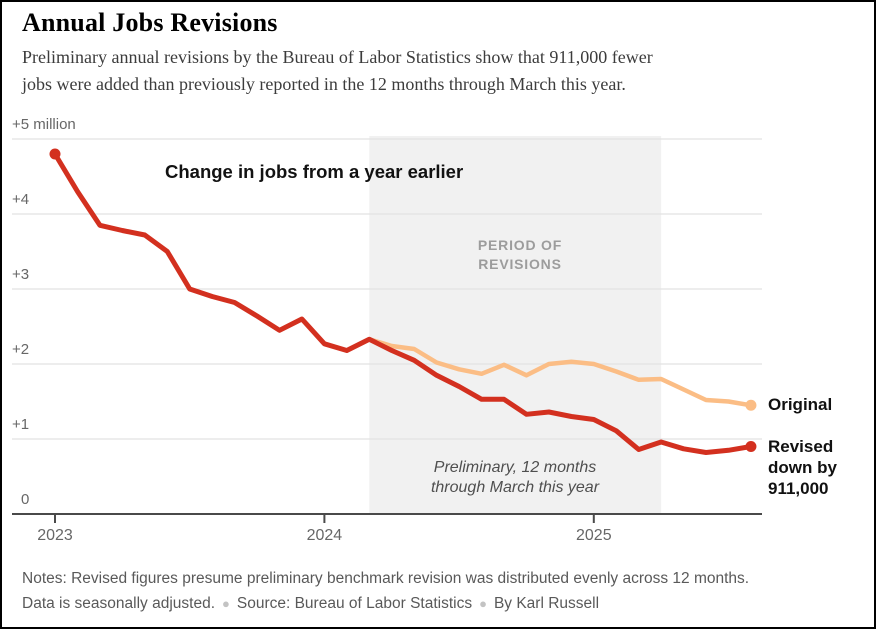  Describe the element at coordinates (802, 467) in the screenshot. I see `legend-label-revised: Revised down by 911,000` at that location.